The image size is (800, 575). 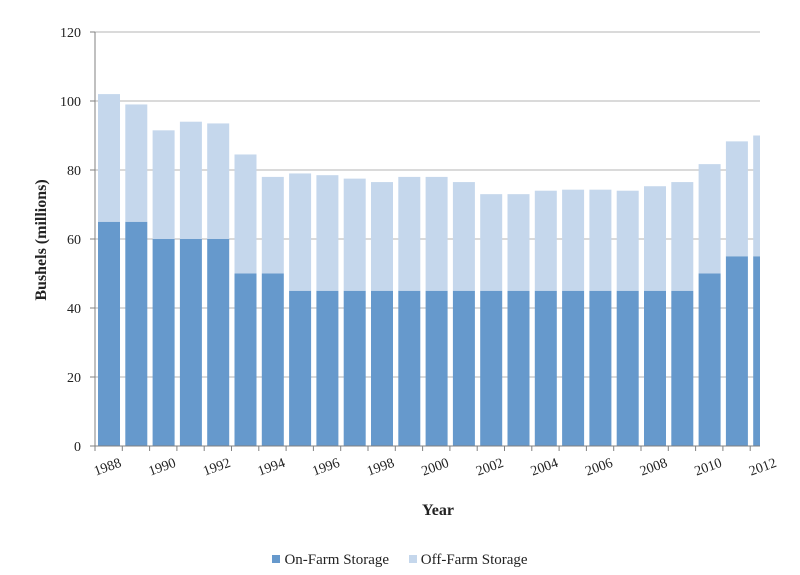 I want to click on legend-label-off-farm: Off-Farm Storage, so click(x=474, y=560).